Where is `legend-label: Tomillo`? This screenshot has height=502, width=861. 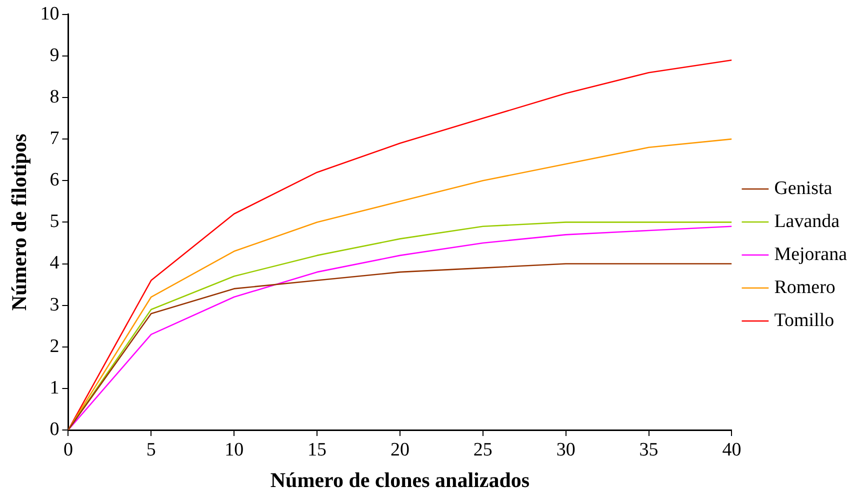 legend-label: Tomillo is located at coordinates (804, 320).